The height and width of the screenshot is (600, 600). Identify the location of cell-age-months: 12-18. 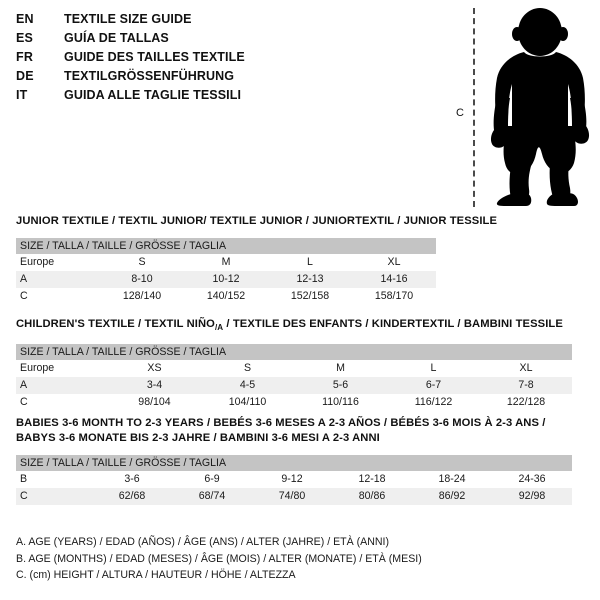
(372, 479).